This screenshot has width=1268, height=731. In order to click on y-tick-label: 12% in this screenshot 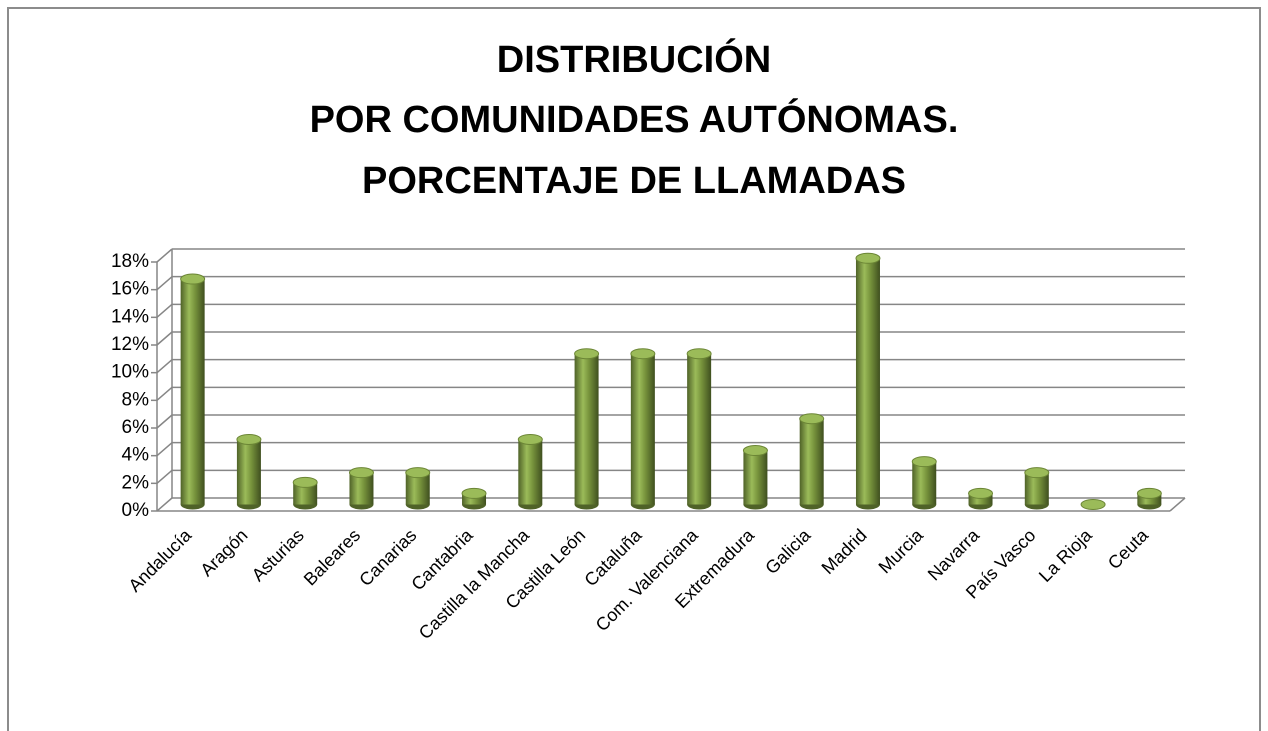, I will do `click(130, 344)`.